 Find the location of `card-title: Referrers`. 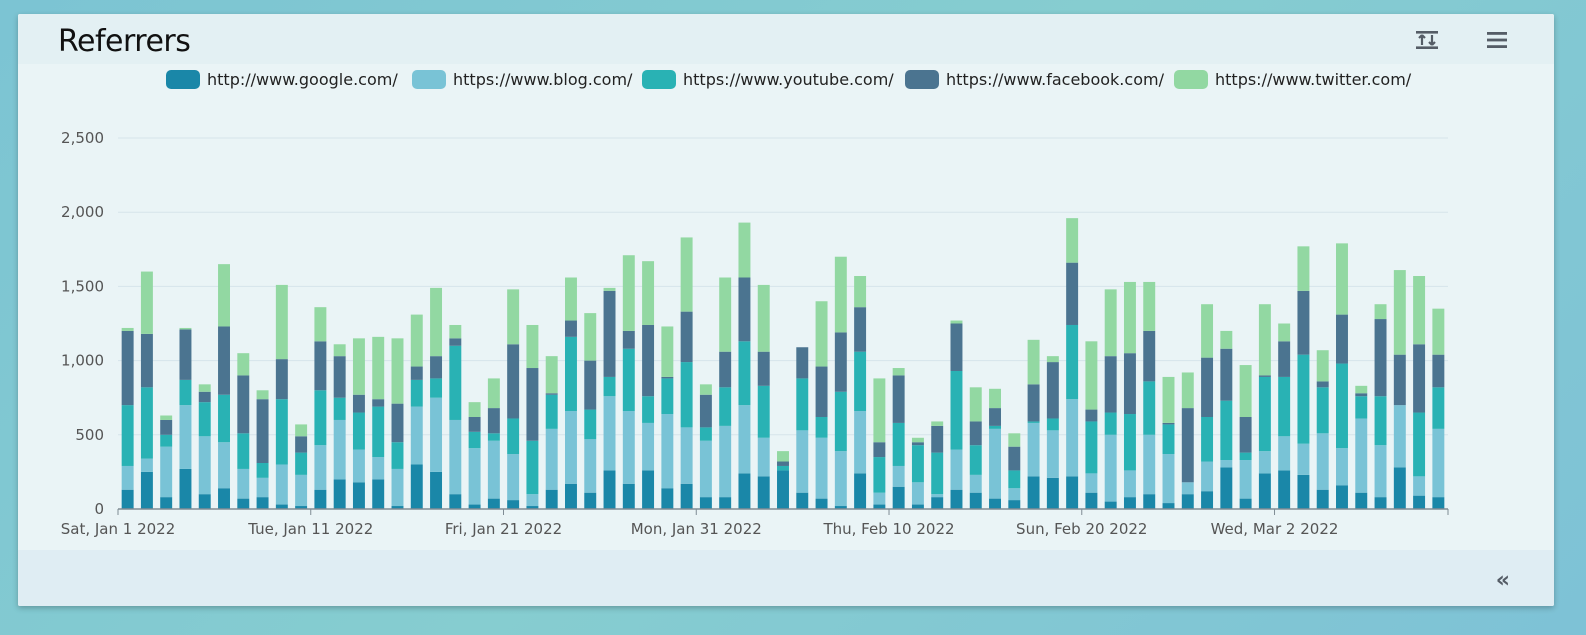

card-title: Referrers is located at coordinates (124, 41).